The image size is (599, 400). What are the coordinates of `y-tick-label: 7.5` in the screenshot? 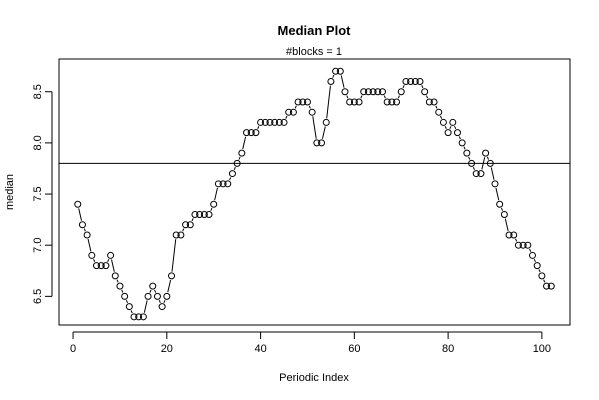 It's located at (38, 193).